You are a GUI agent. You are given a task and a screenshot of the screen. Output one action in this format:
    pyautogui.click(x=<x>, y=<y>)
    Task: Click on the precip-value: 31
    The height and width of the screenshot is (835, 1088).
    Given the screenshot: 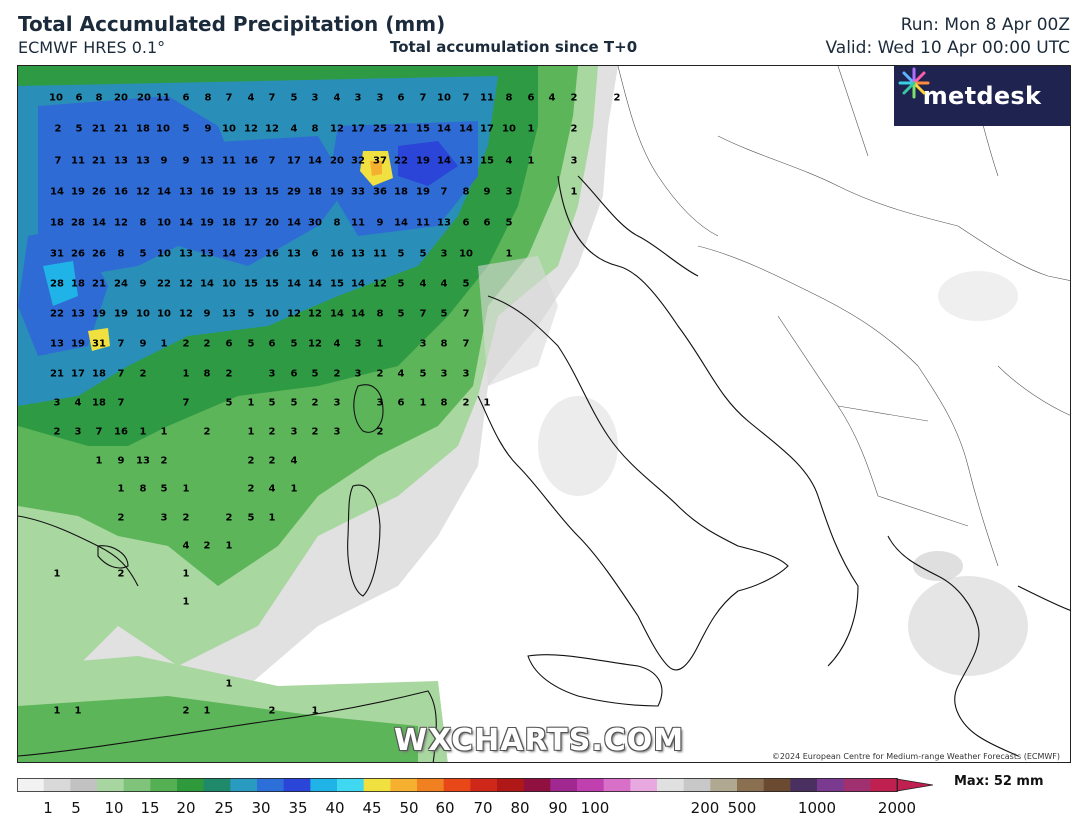 What is the action you would take?
    pyautogui.click(x=57, y=254)
    